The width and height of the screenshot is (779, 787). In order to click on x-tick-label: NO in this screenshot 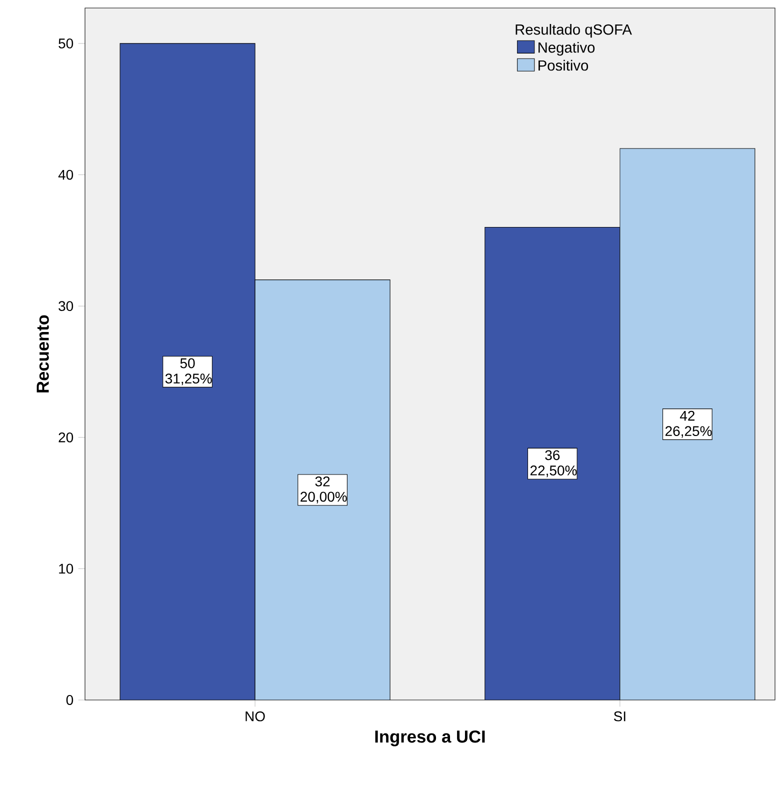, I will do `click(255, 716)`.